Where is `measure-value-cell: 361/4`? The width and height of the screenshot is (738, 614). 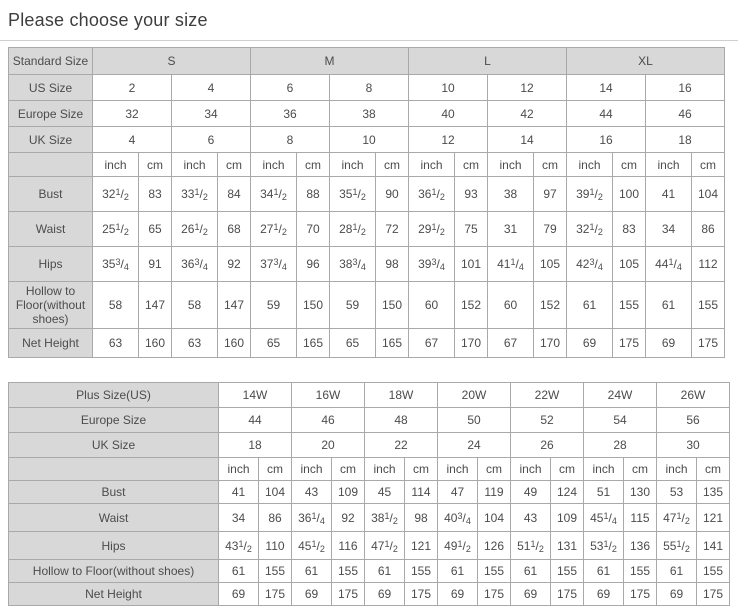 measure-value-cell: 361/4 is located at coordinates (311, 517).